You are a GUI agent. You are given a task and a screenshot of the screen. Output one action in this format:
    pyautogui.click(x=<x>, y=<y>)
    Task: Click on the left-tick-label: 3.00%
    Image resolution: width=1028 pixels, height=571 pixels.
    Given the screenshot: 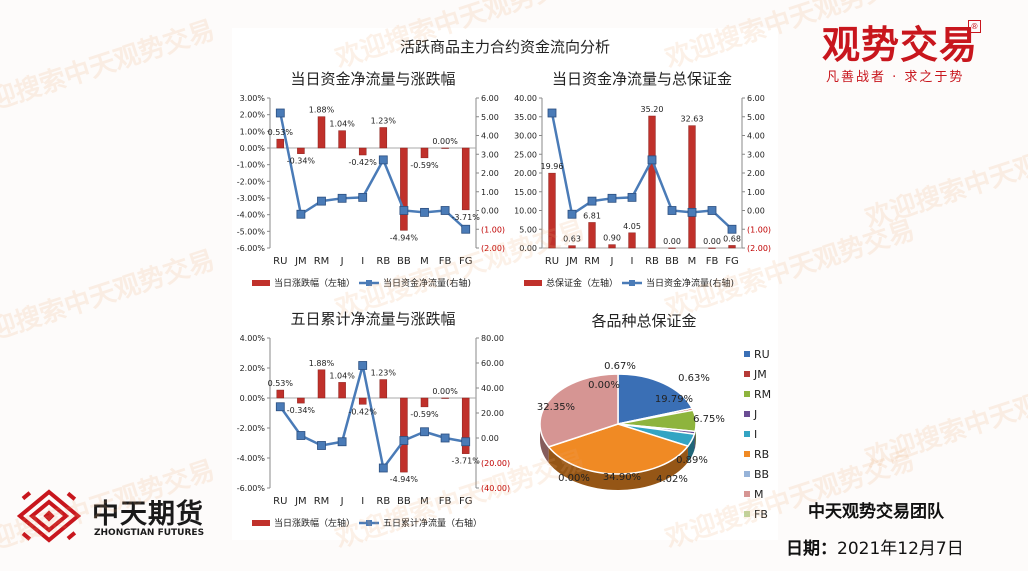 What is the action you would take?
    pyautogui.click(x=253, y=98)
    